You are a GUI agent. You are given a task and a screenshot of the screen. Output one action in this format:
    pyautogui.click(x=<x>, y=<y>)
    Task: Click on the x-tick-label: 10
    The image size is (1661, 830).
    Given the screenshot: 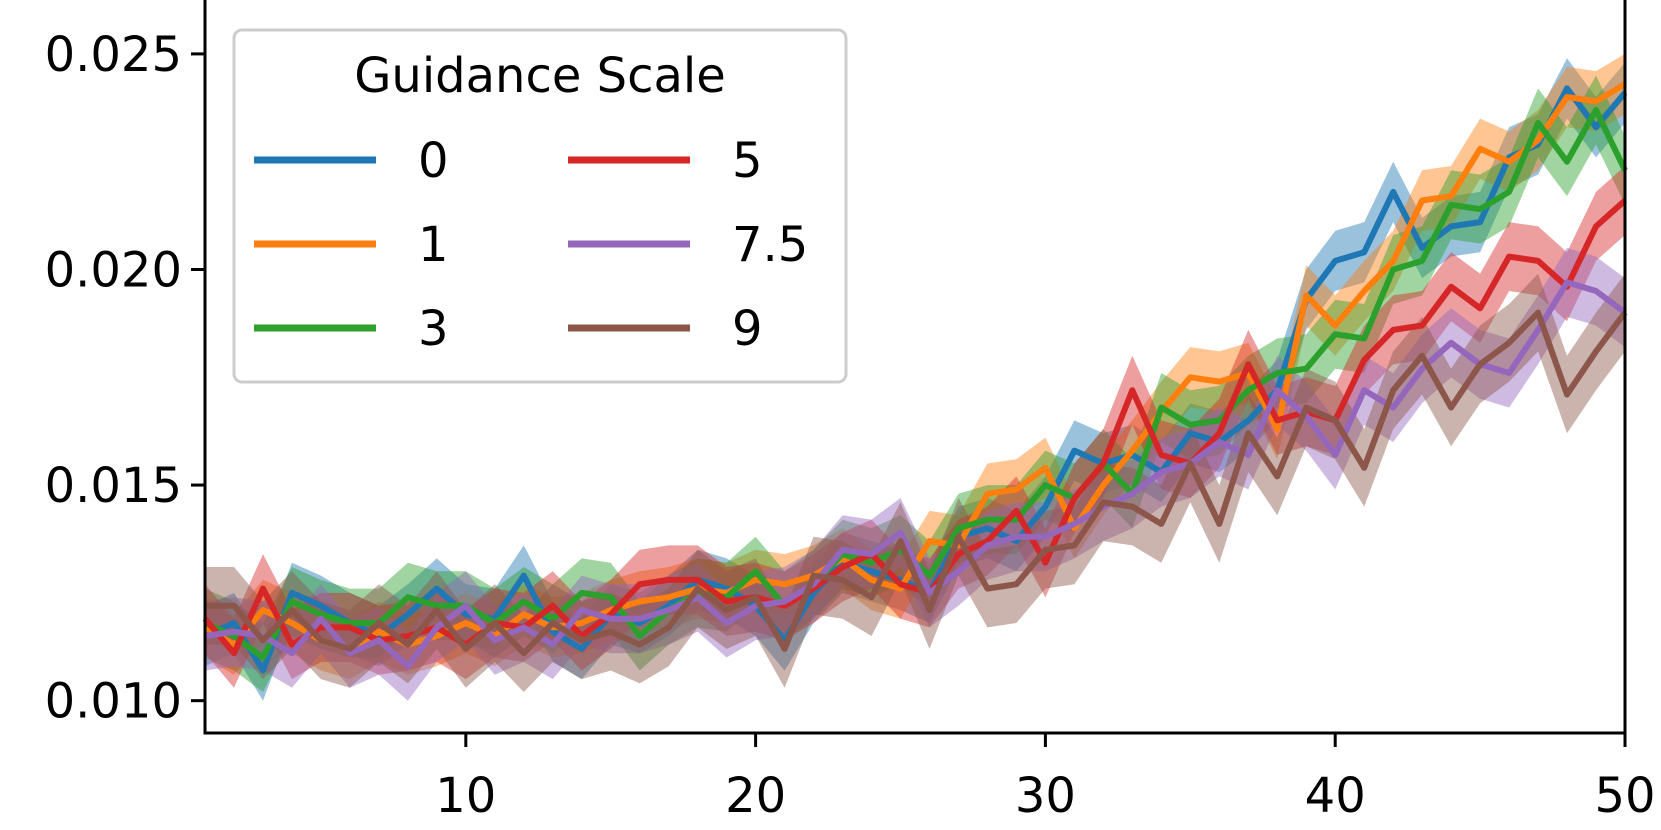 What is the action you would take?
    pyautogui.click(x=465, y=796)
    